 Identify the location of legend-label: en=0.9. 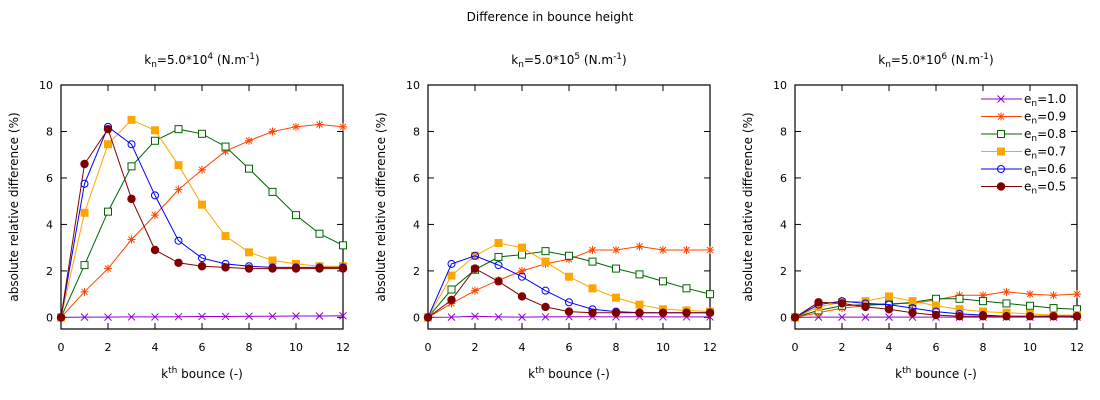
(1045, 118).